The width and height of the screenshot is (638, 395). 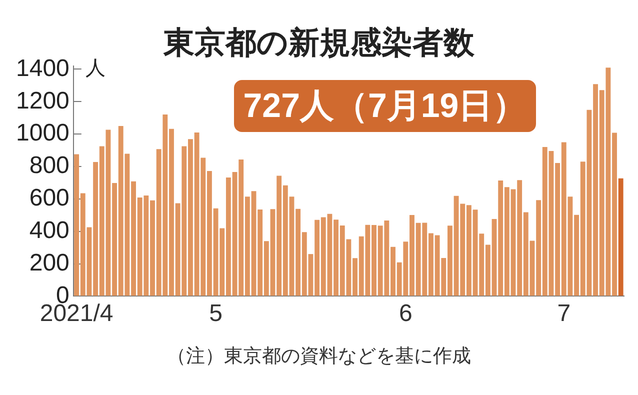 What do you see at coordinates (43, 133) in the screenshot?
I see `y-tick-label: 1000` at bounding box center [43, 133].